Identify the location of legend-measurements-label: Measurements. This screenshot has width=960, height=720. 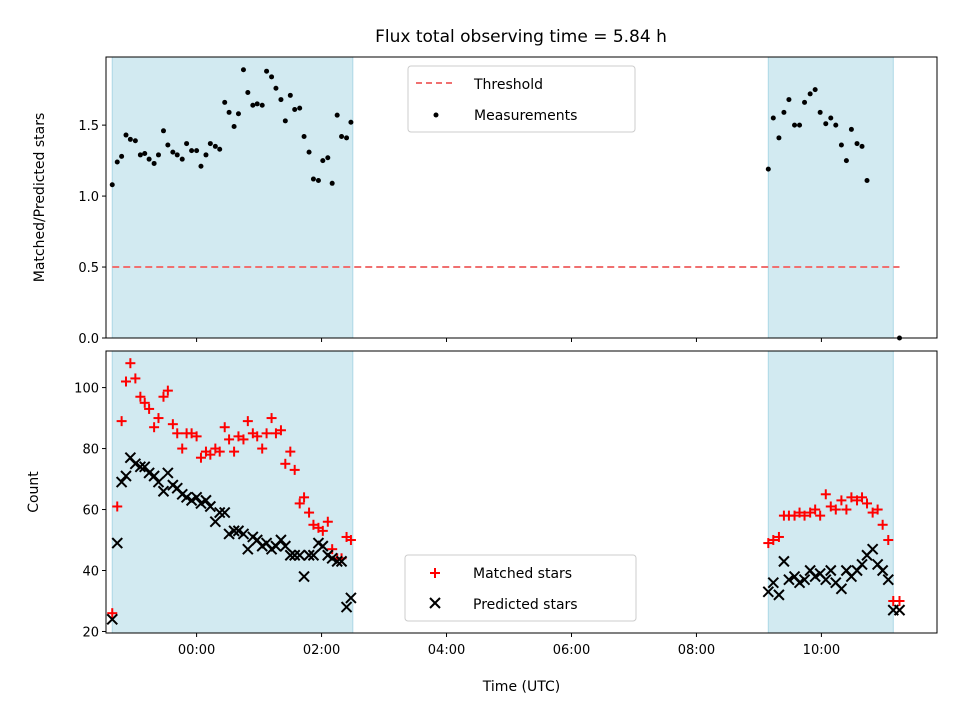
(525, 116).